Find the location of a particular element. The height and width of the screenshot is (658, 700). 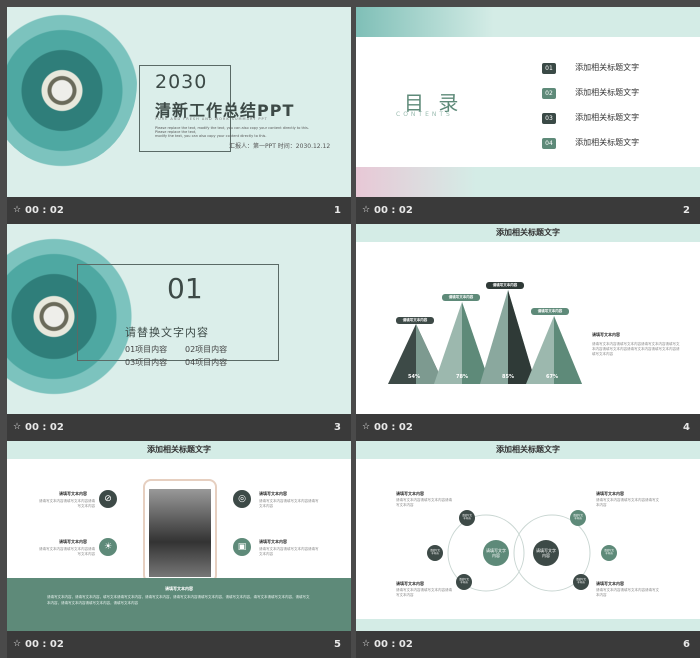

toc-item: 01 添加相关标题文字 is located at coordinates (590, 64).